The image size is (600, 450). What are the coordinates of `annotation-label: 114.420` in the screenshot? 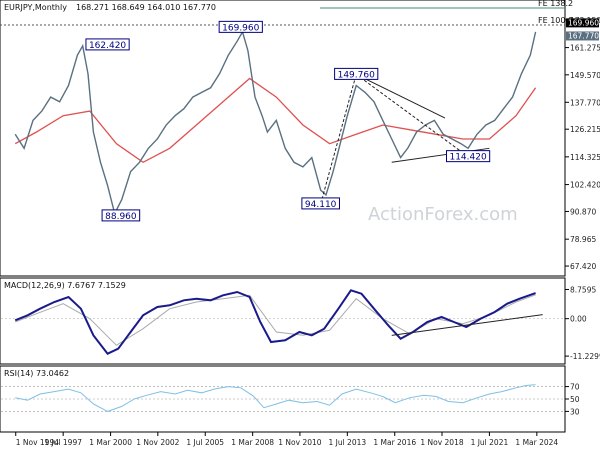 It's located at (467, 158).